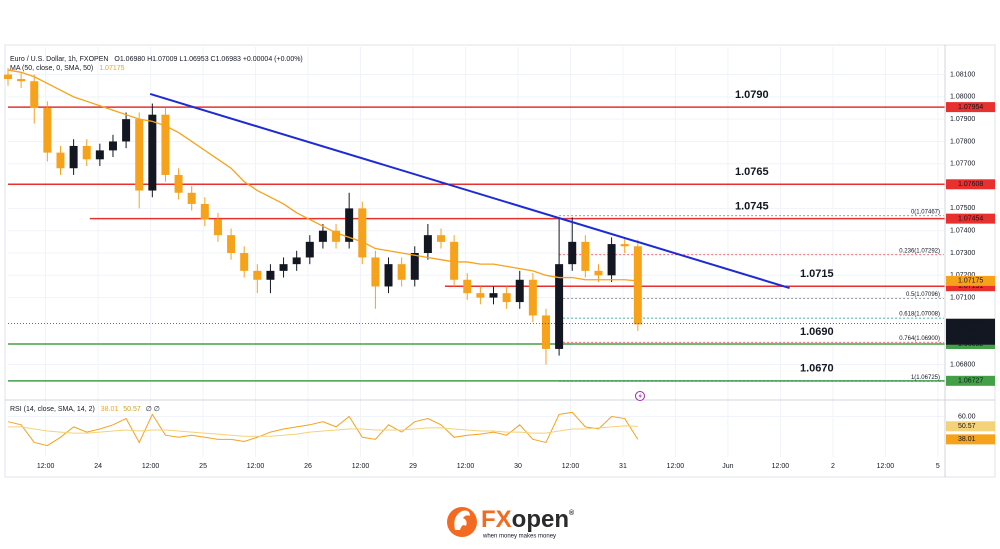  I want to click on y-tick-label: 1.07100, so click(962, 297).